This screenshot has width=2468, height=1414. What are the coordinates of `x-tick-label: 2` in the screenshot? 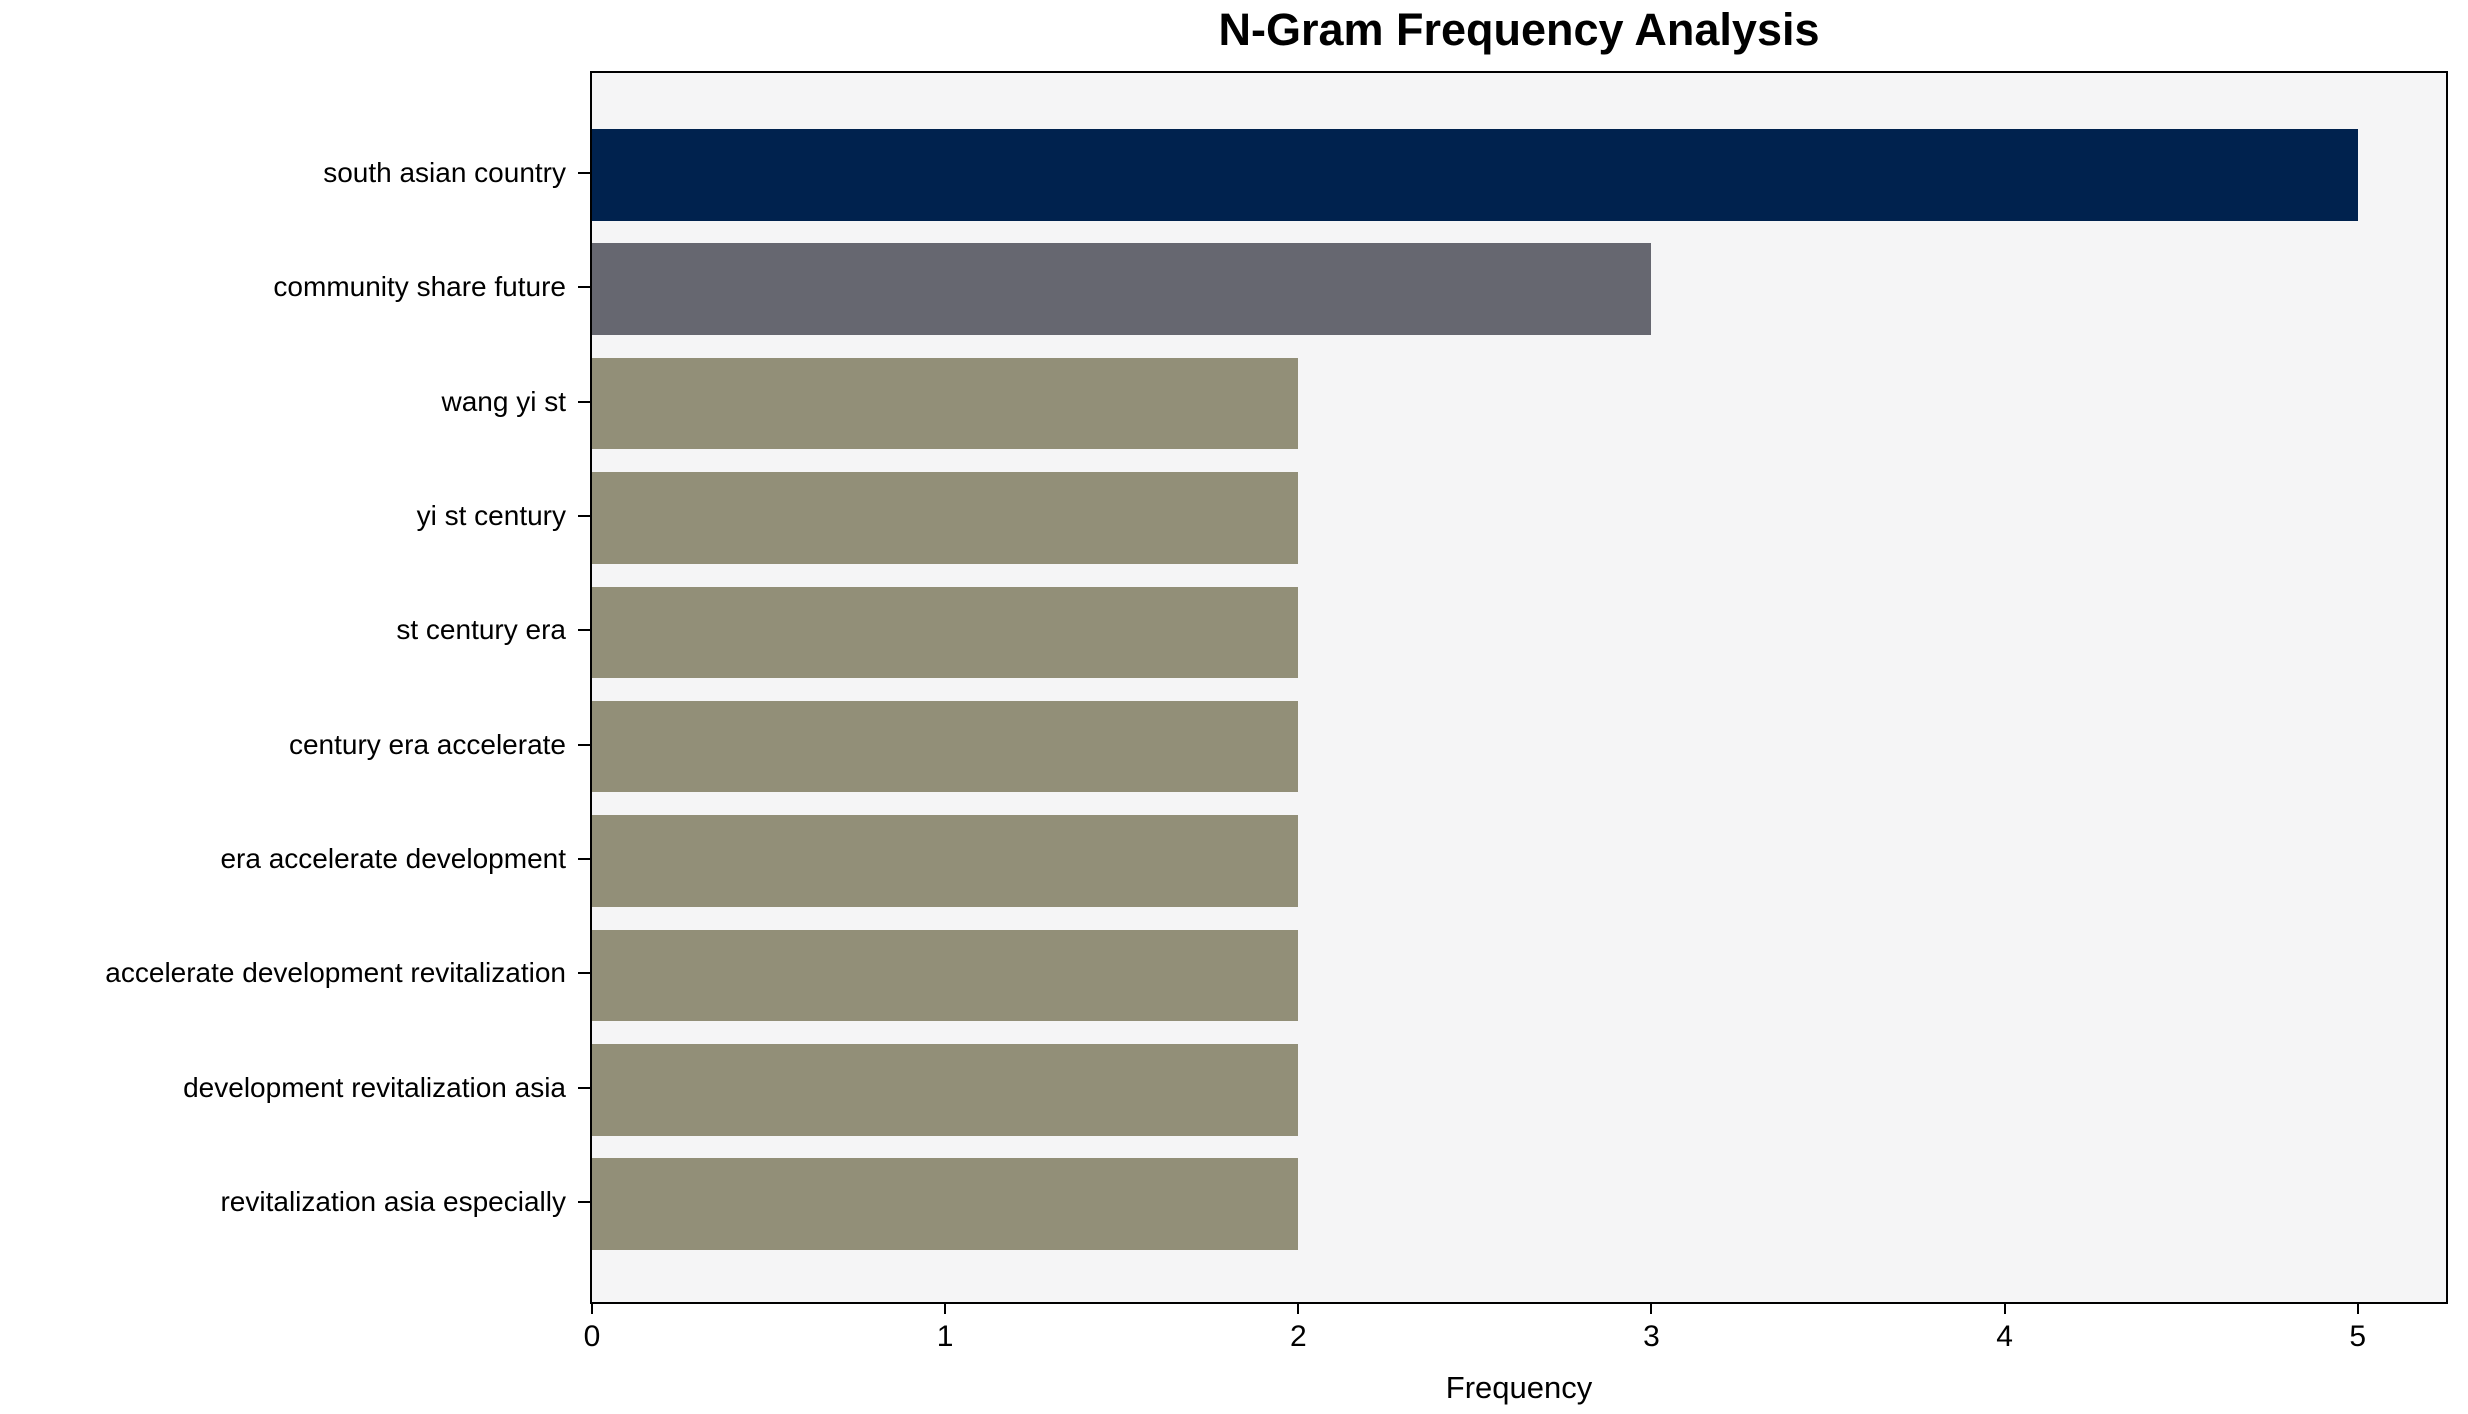 It's located at (1298, 1336).